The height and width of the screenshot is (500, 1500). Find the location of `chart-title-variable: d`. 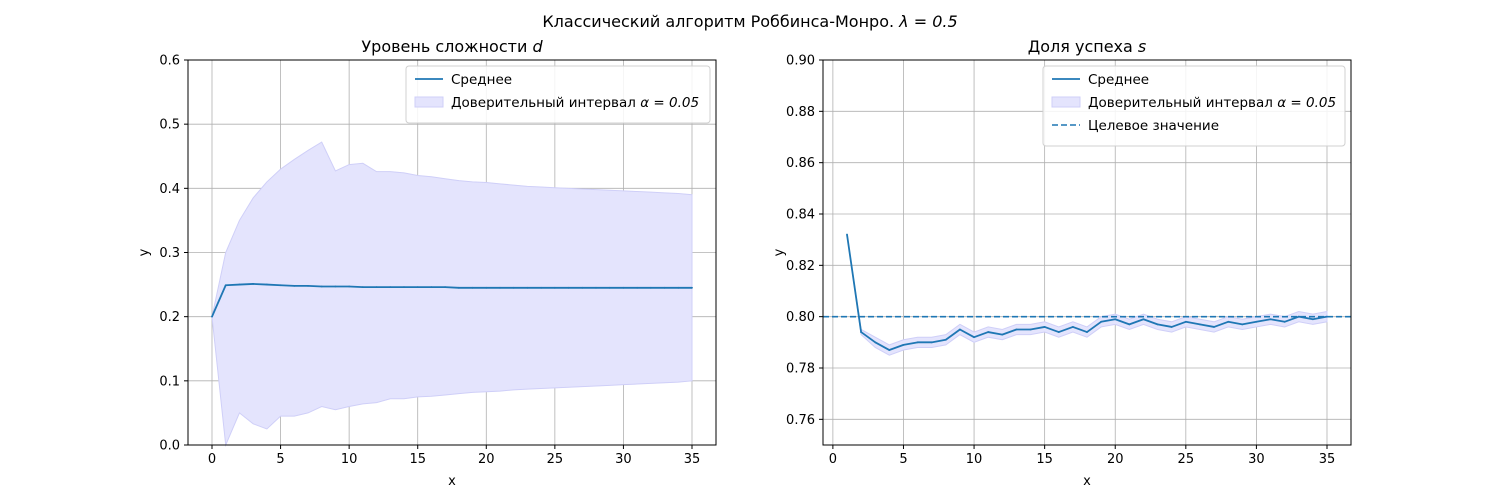

chart-title-variable: d is located at coordinates (537, 46).